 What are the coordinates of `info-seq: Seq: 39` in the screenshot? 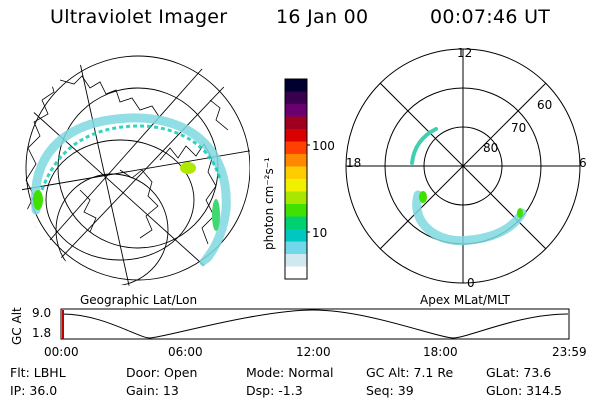 It's located at (390, 390).